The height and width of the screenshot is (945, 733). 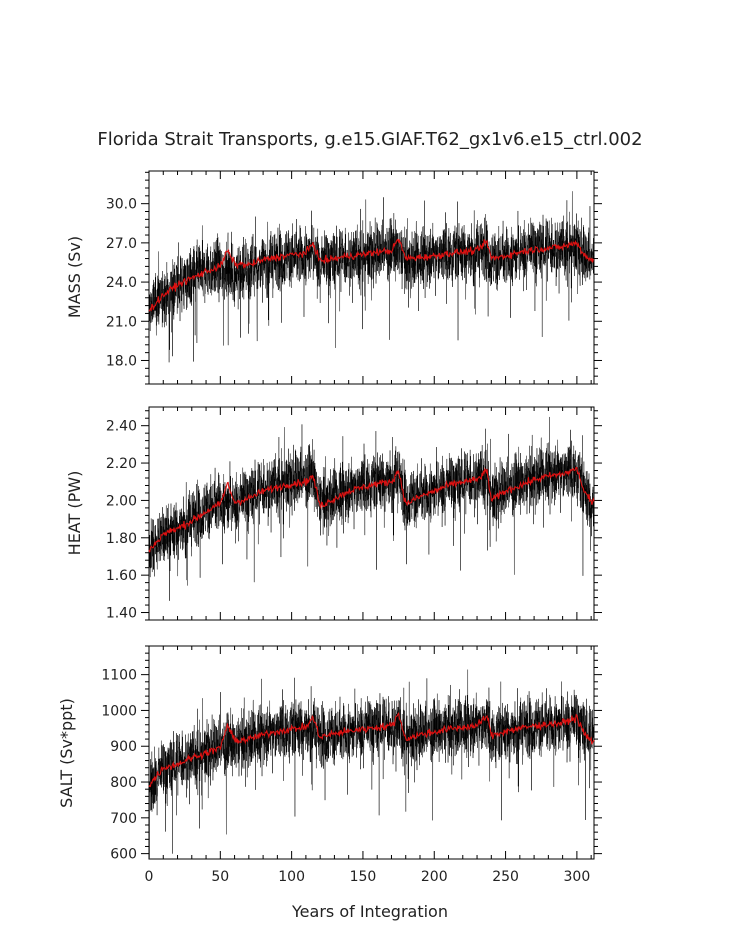 What do you see at coordinates (121, 576) in the screenshot?
I see `y-tick-label: 1.60` at bounding box center [121, 576].